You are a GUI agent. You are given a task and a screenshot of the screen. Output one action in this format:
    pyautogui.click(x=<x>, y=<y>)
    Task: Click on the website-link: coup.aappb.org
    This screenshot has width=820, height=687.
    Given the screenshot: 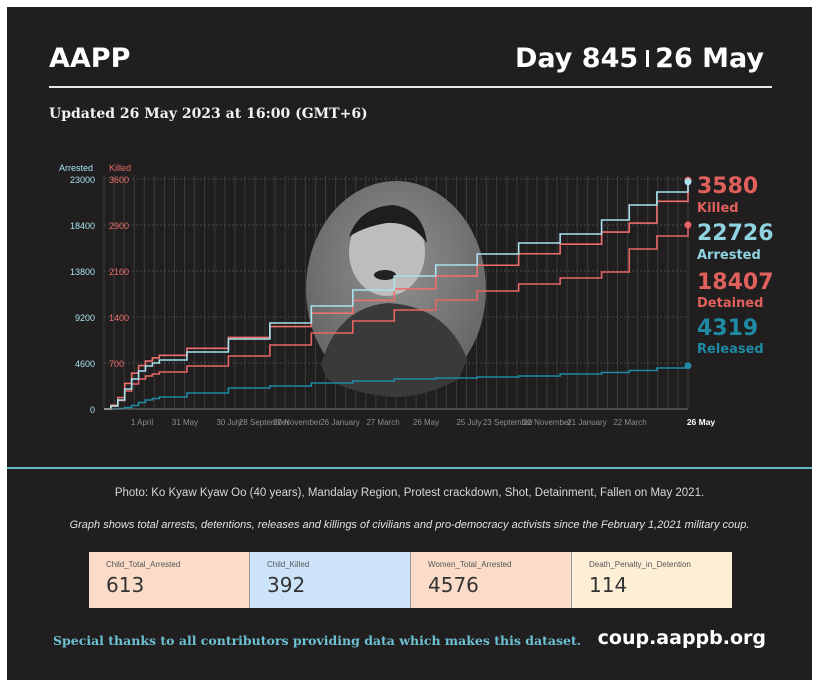 What is the action you would take?
    pyautogui.click(x=681, y=638)
    